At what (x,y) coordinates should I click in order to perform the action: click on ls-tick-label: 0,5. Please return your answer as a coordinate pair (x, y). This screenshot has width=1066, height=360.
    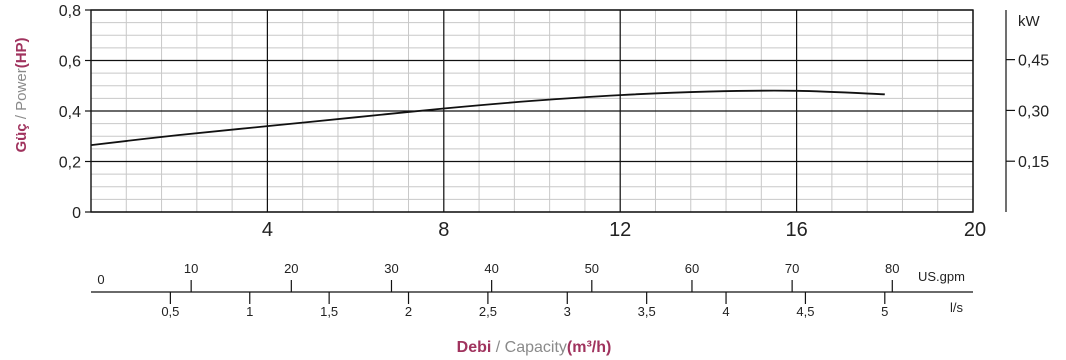
    Looking at the image, I should click on (170, 311).